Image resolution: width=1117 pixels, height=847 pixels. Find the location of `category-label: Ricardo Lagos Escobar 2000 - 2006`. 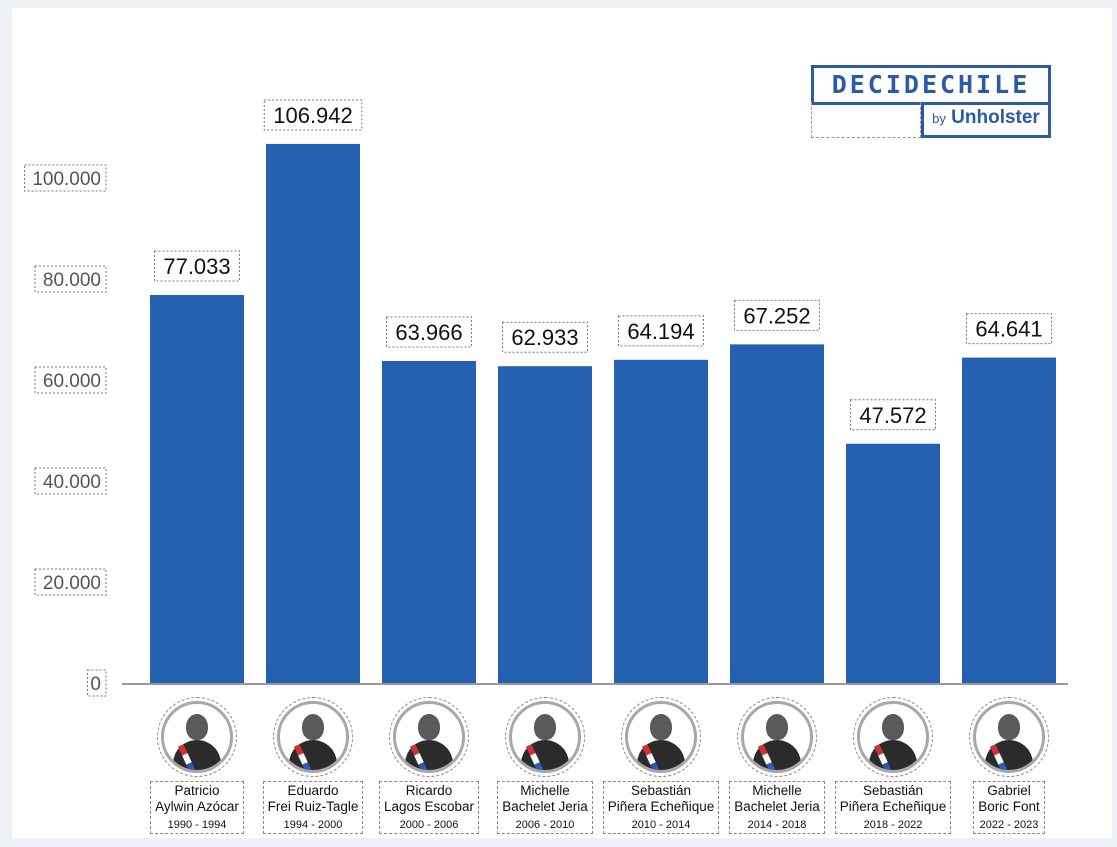

category-label: Ricardo Lagos Escobar 2000 - 2006 is located at coordinates (429, 765).